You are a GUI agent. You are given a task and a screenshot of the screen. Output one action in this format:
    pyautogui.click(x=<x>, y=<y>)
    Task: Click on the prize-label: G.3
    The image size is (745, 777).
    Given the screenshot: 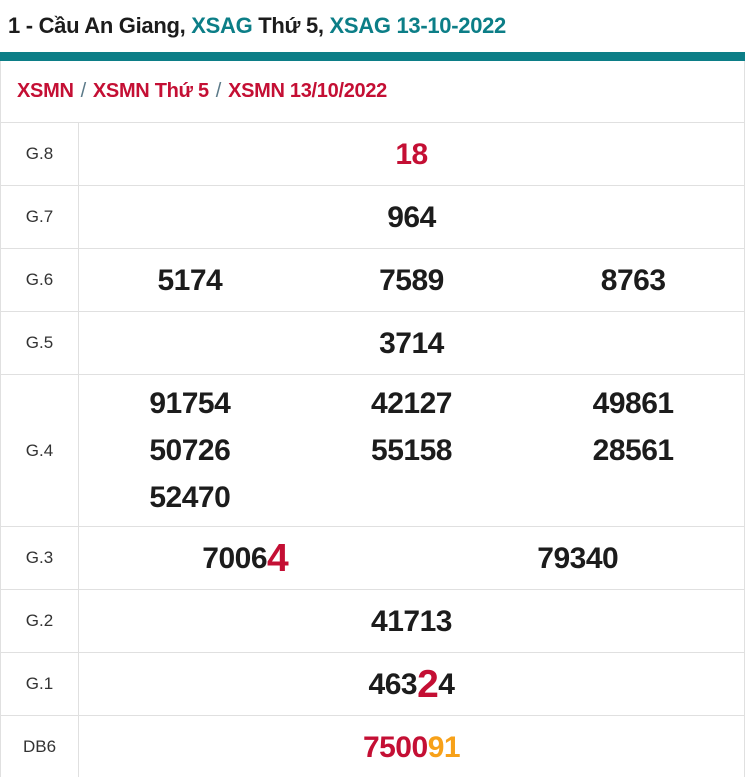 What is the action you would take?
    pyautogui.click(x=40, y=558)
    